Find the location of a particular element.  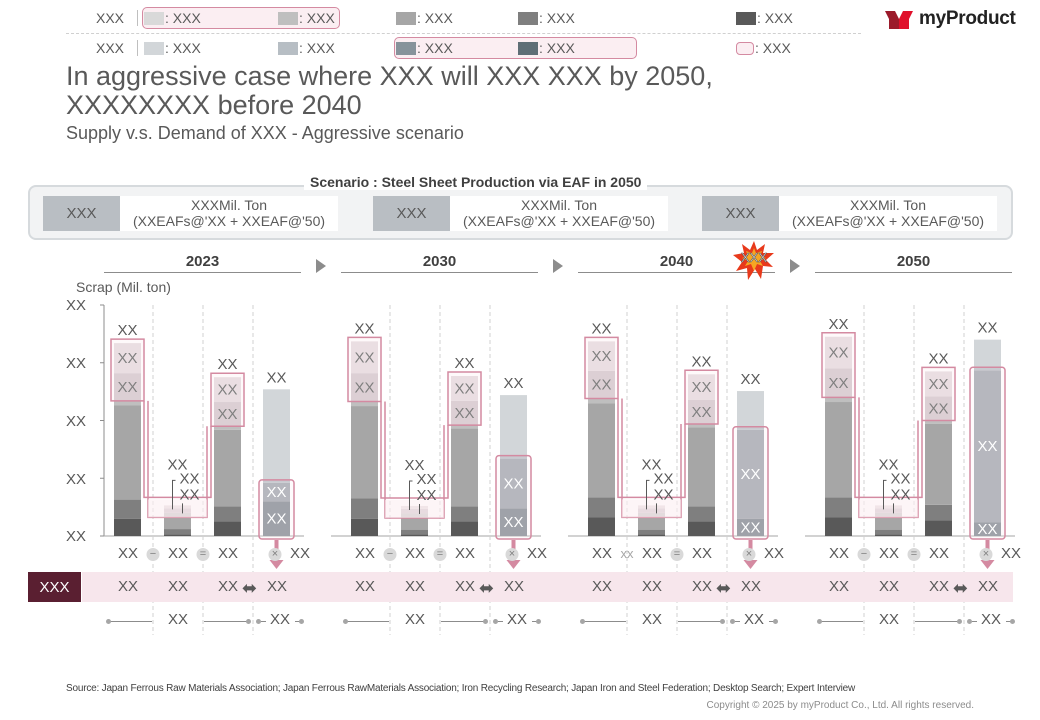

operator-times-icon: × is located at coordinates (512, 554).